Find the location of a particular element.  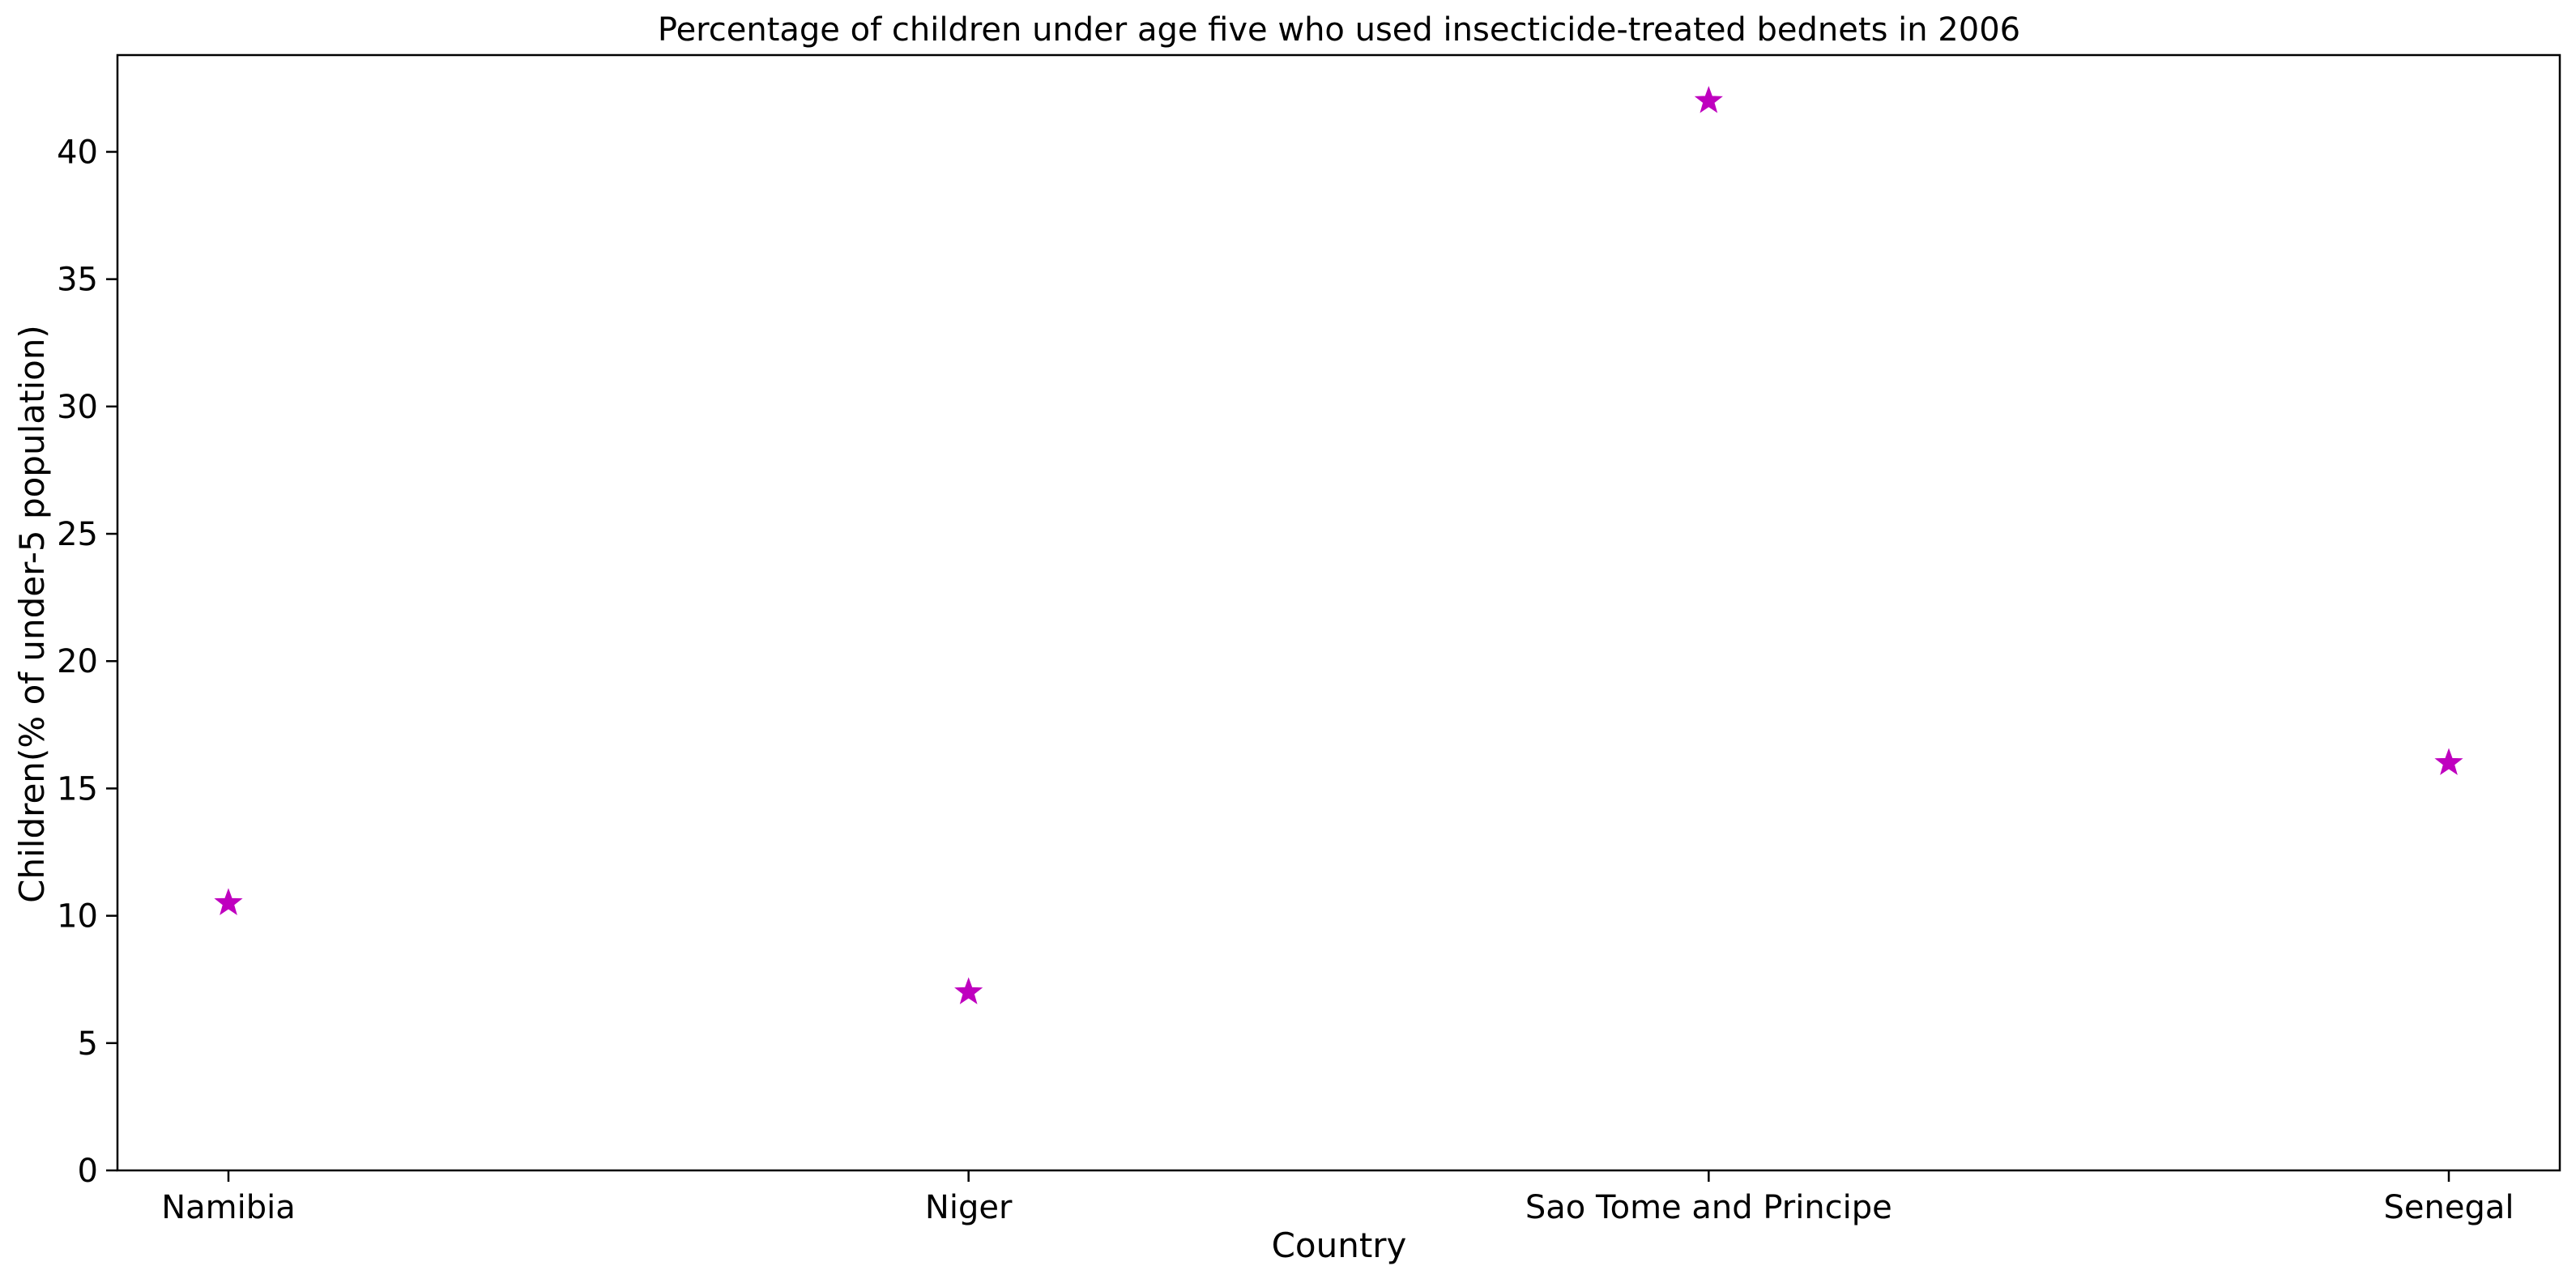

x-tick-label: Namibia is located at coordinates (229, 1207).